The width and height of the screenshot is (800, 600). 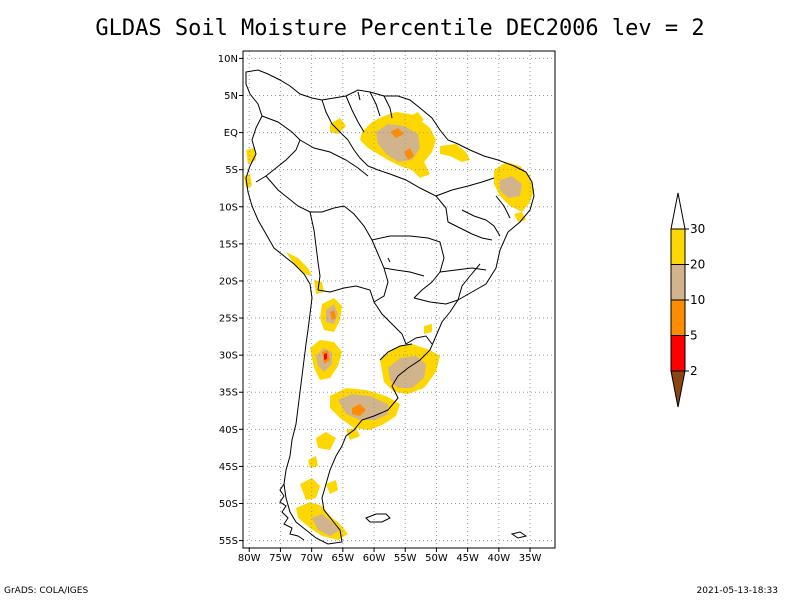 I want to click on legend-level-label: 30, so click(x=697, y=229).